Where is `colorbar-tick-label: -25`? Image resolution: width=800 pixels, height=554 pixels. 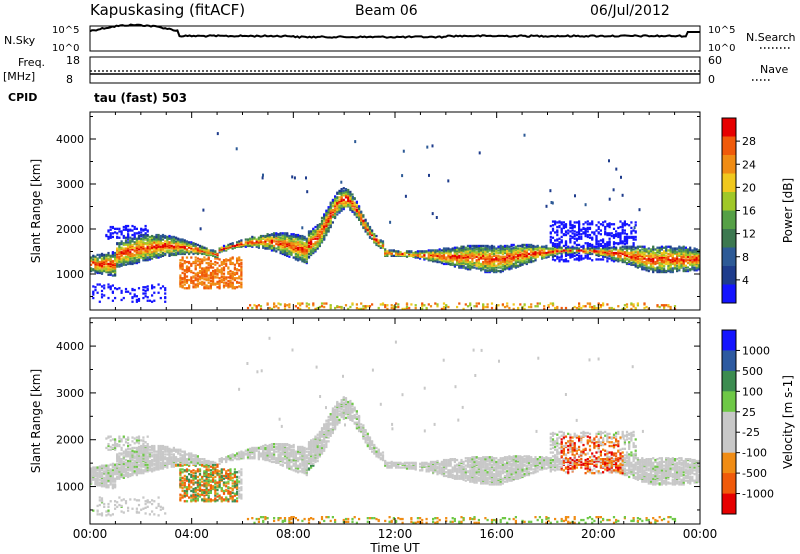 colorbar-tick-label: -25 is located at coordinates (751, 432).